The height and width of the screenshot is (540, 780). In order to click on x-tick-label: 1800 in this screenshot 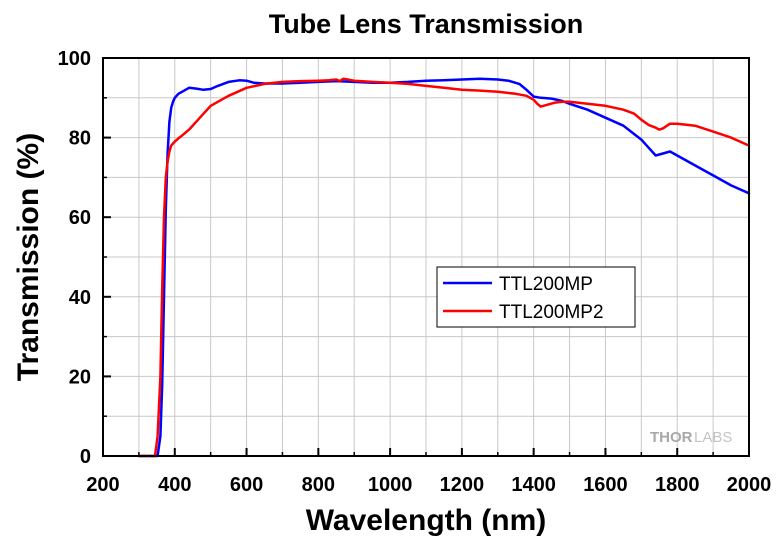, I will do `click(677, 485)`.